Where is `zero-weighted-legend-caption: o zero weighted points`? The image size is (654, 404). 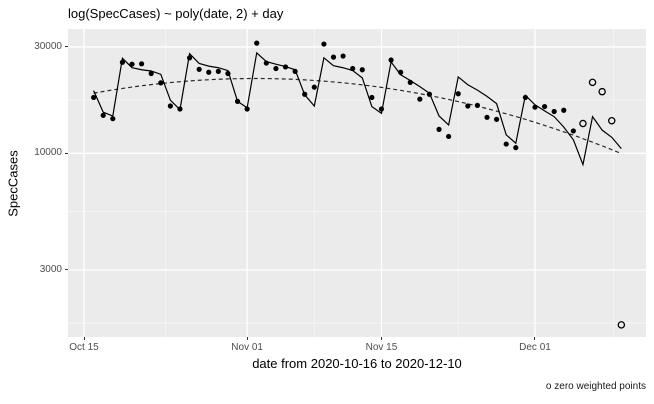
zero-weighted-legend-caption: o zero weighted points is located at coordinates (595, 386).